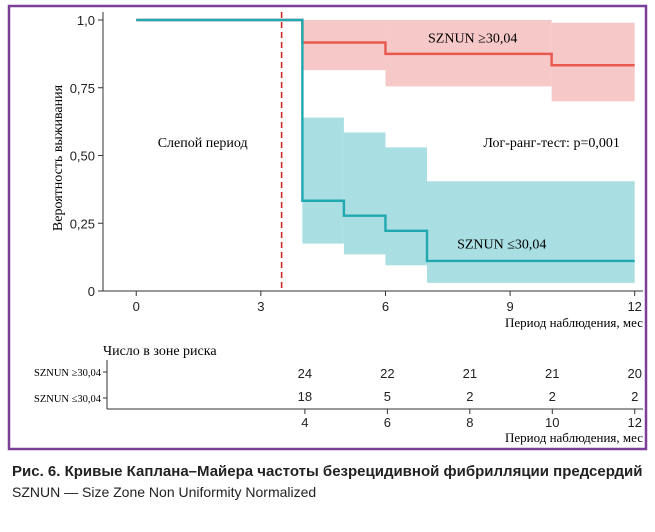  Describe the element at coordinates (552, 422) in the screenshot. I see `risk-x-tick-label-3: 10` at that location.